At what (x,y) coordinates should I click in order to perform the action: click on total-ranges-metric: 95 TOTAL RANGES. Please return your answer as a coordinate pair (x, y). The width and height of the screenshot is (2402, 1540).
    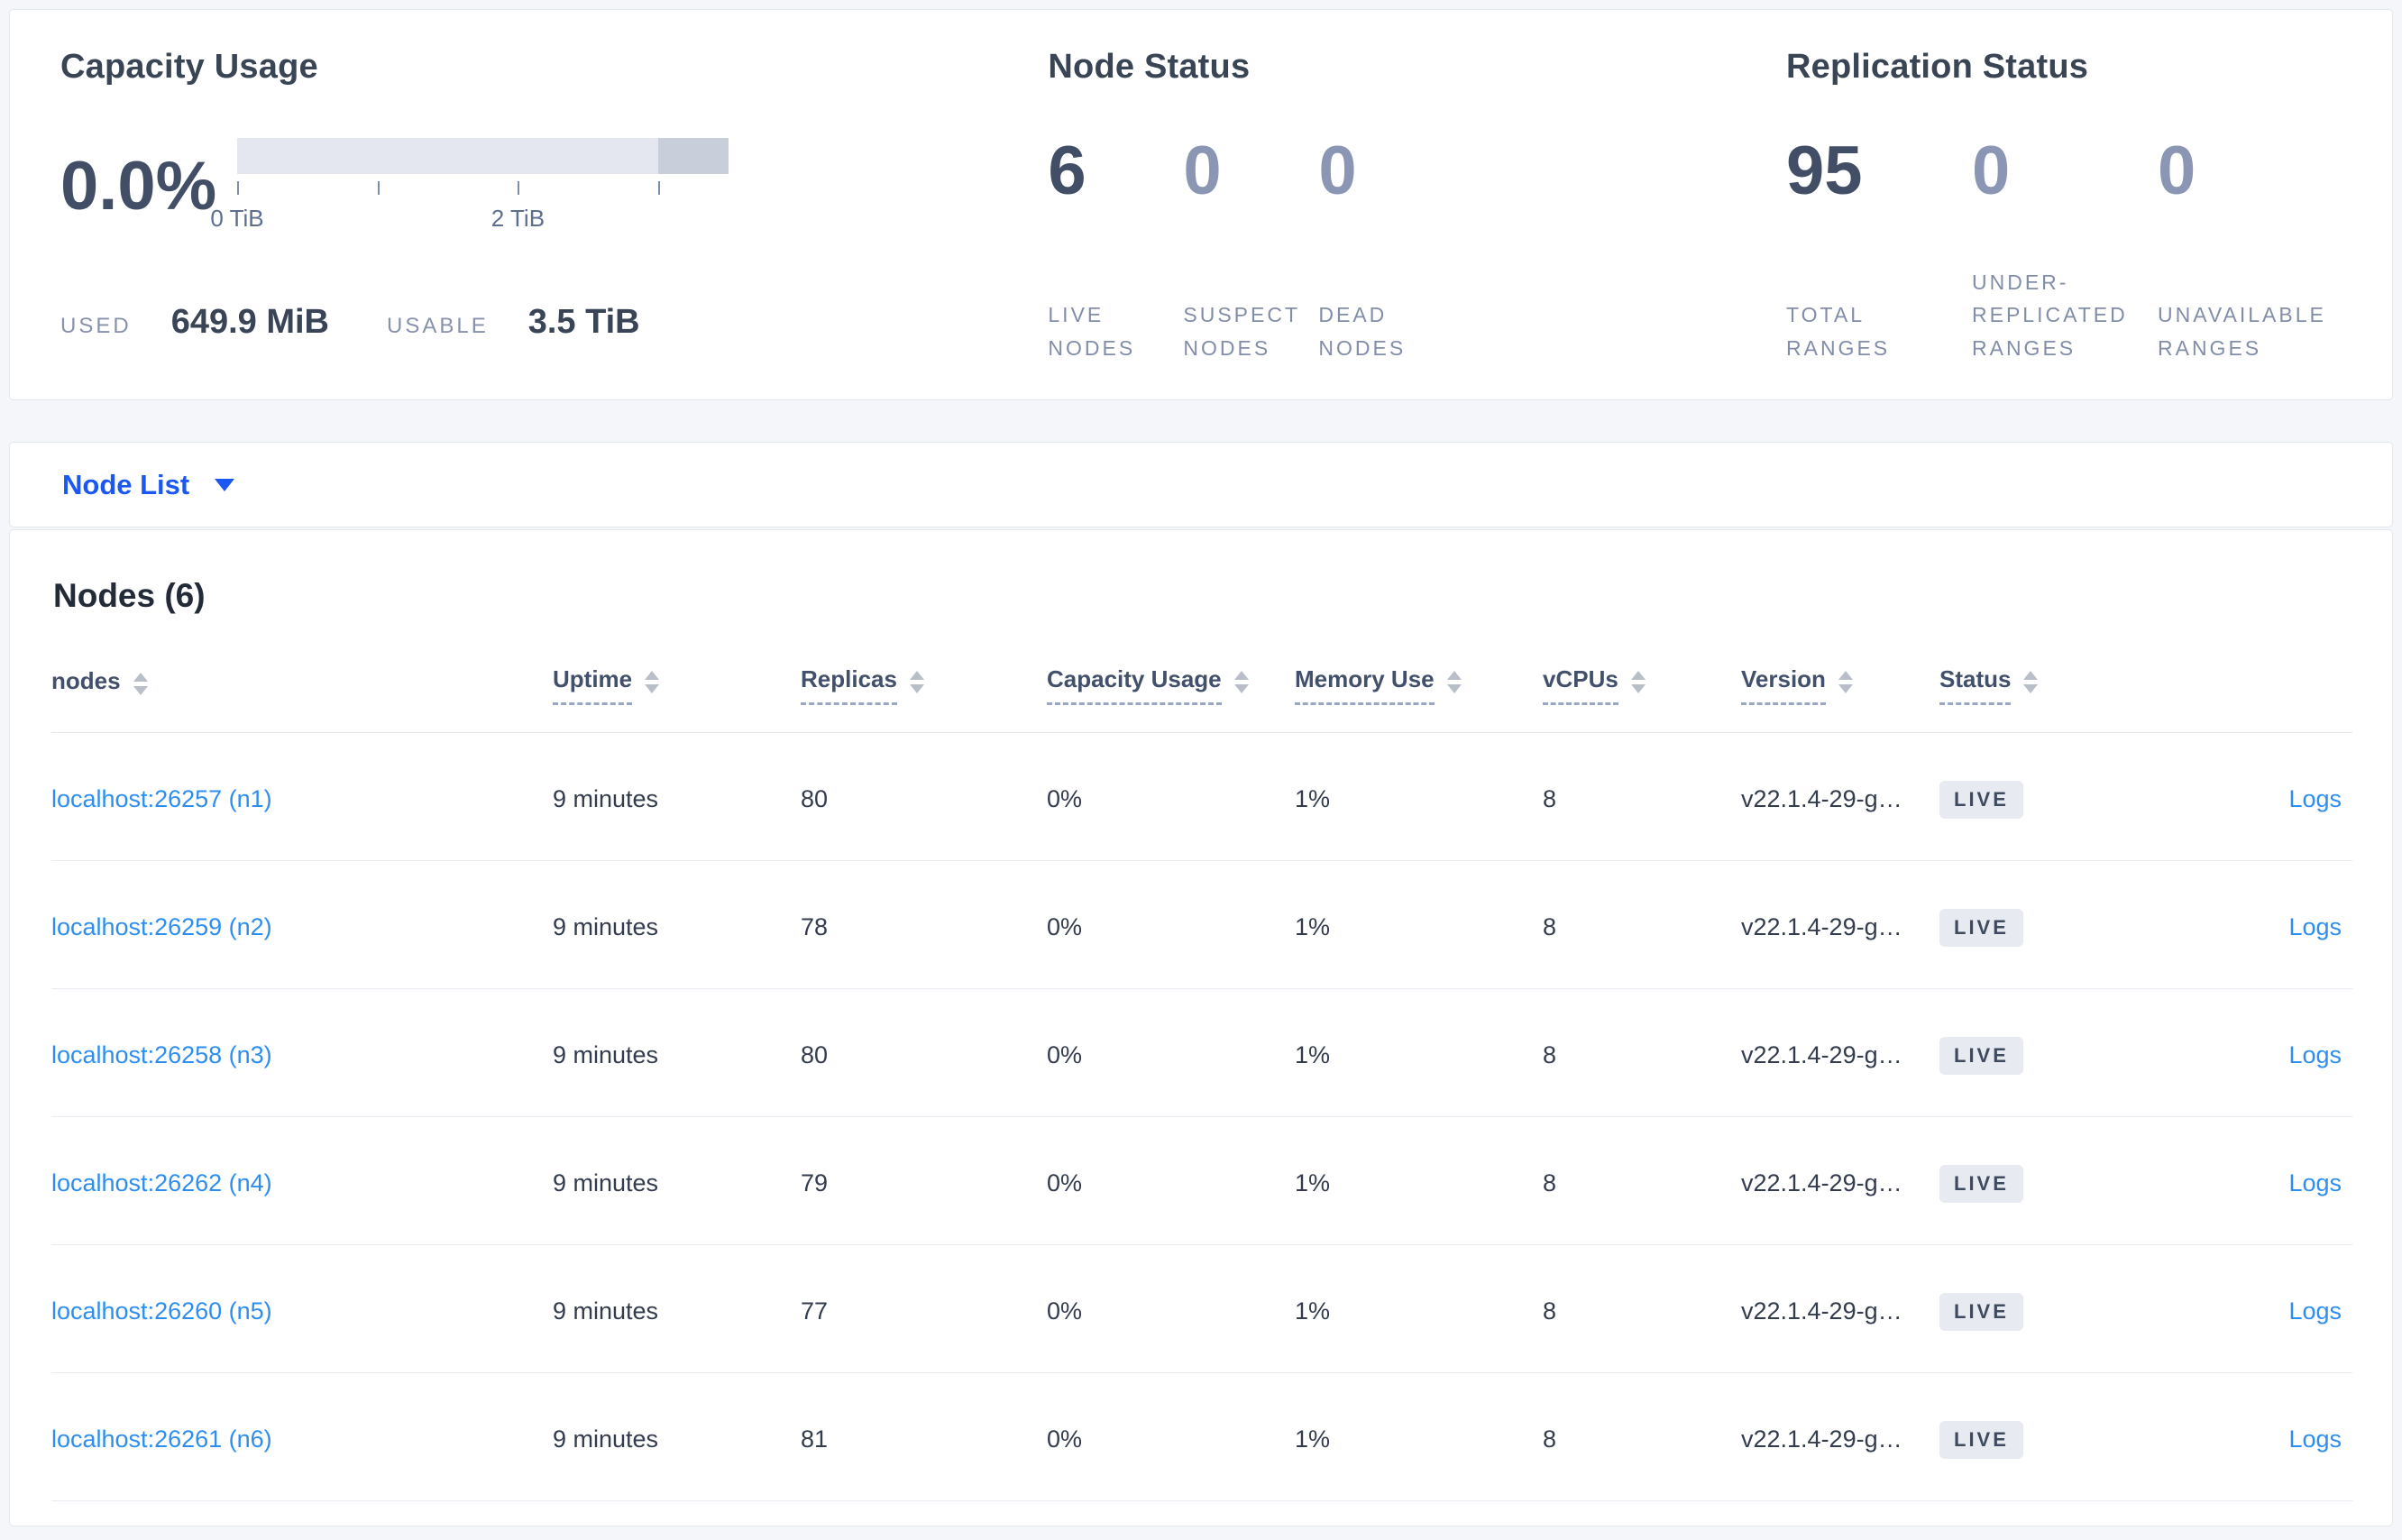
    Looking at the image, I should click on (1879, 248).